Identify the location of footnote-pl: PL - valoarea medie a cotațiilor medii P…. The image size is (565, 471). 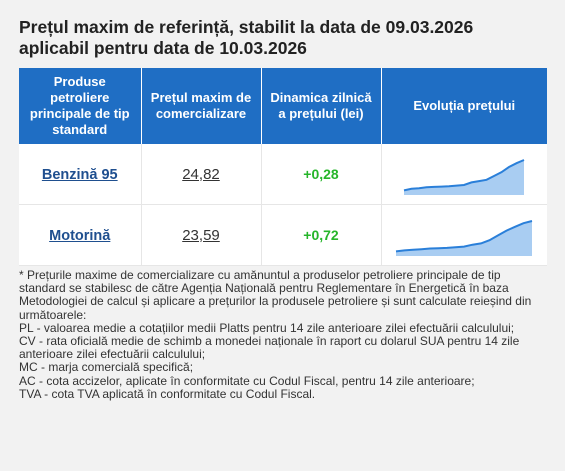
(267, 327).